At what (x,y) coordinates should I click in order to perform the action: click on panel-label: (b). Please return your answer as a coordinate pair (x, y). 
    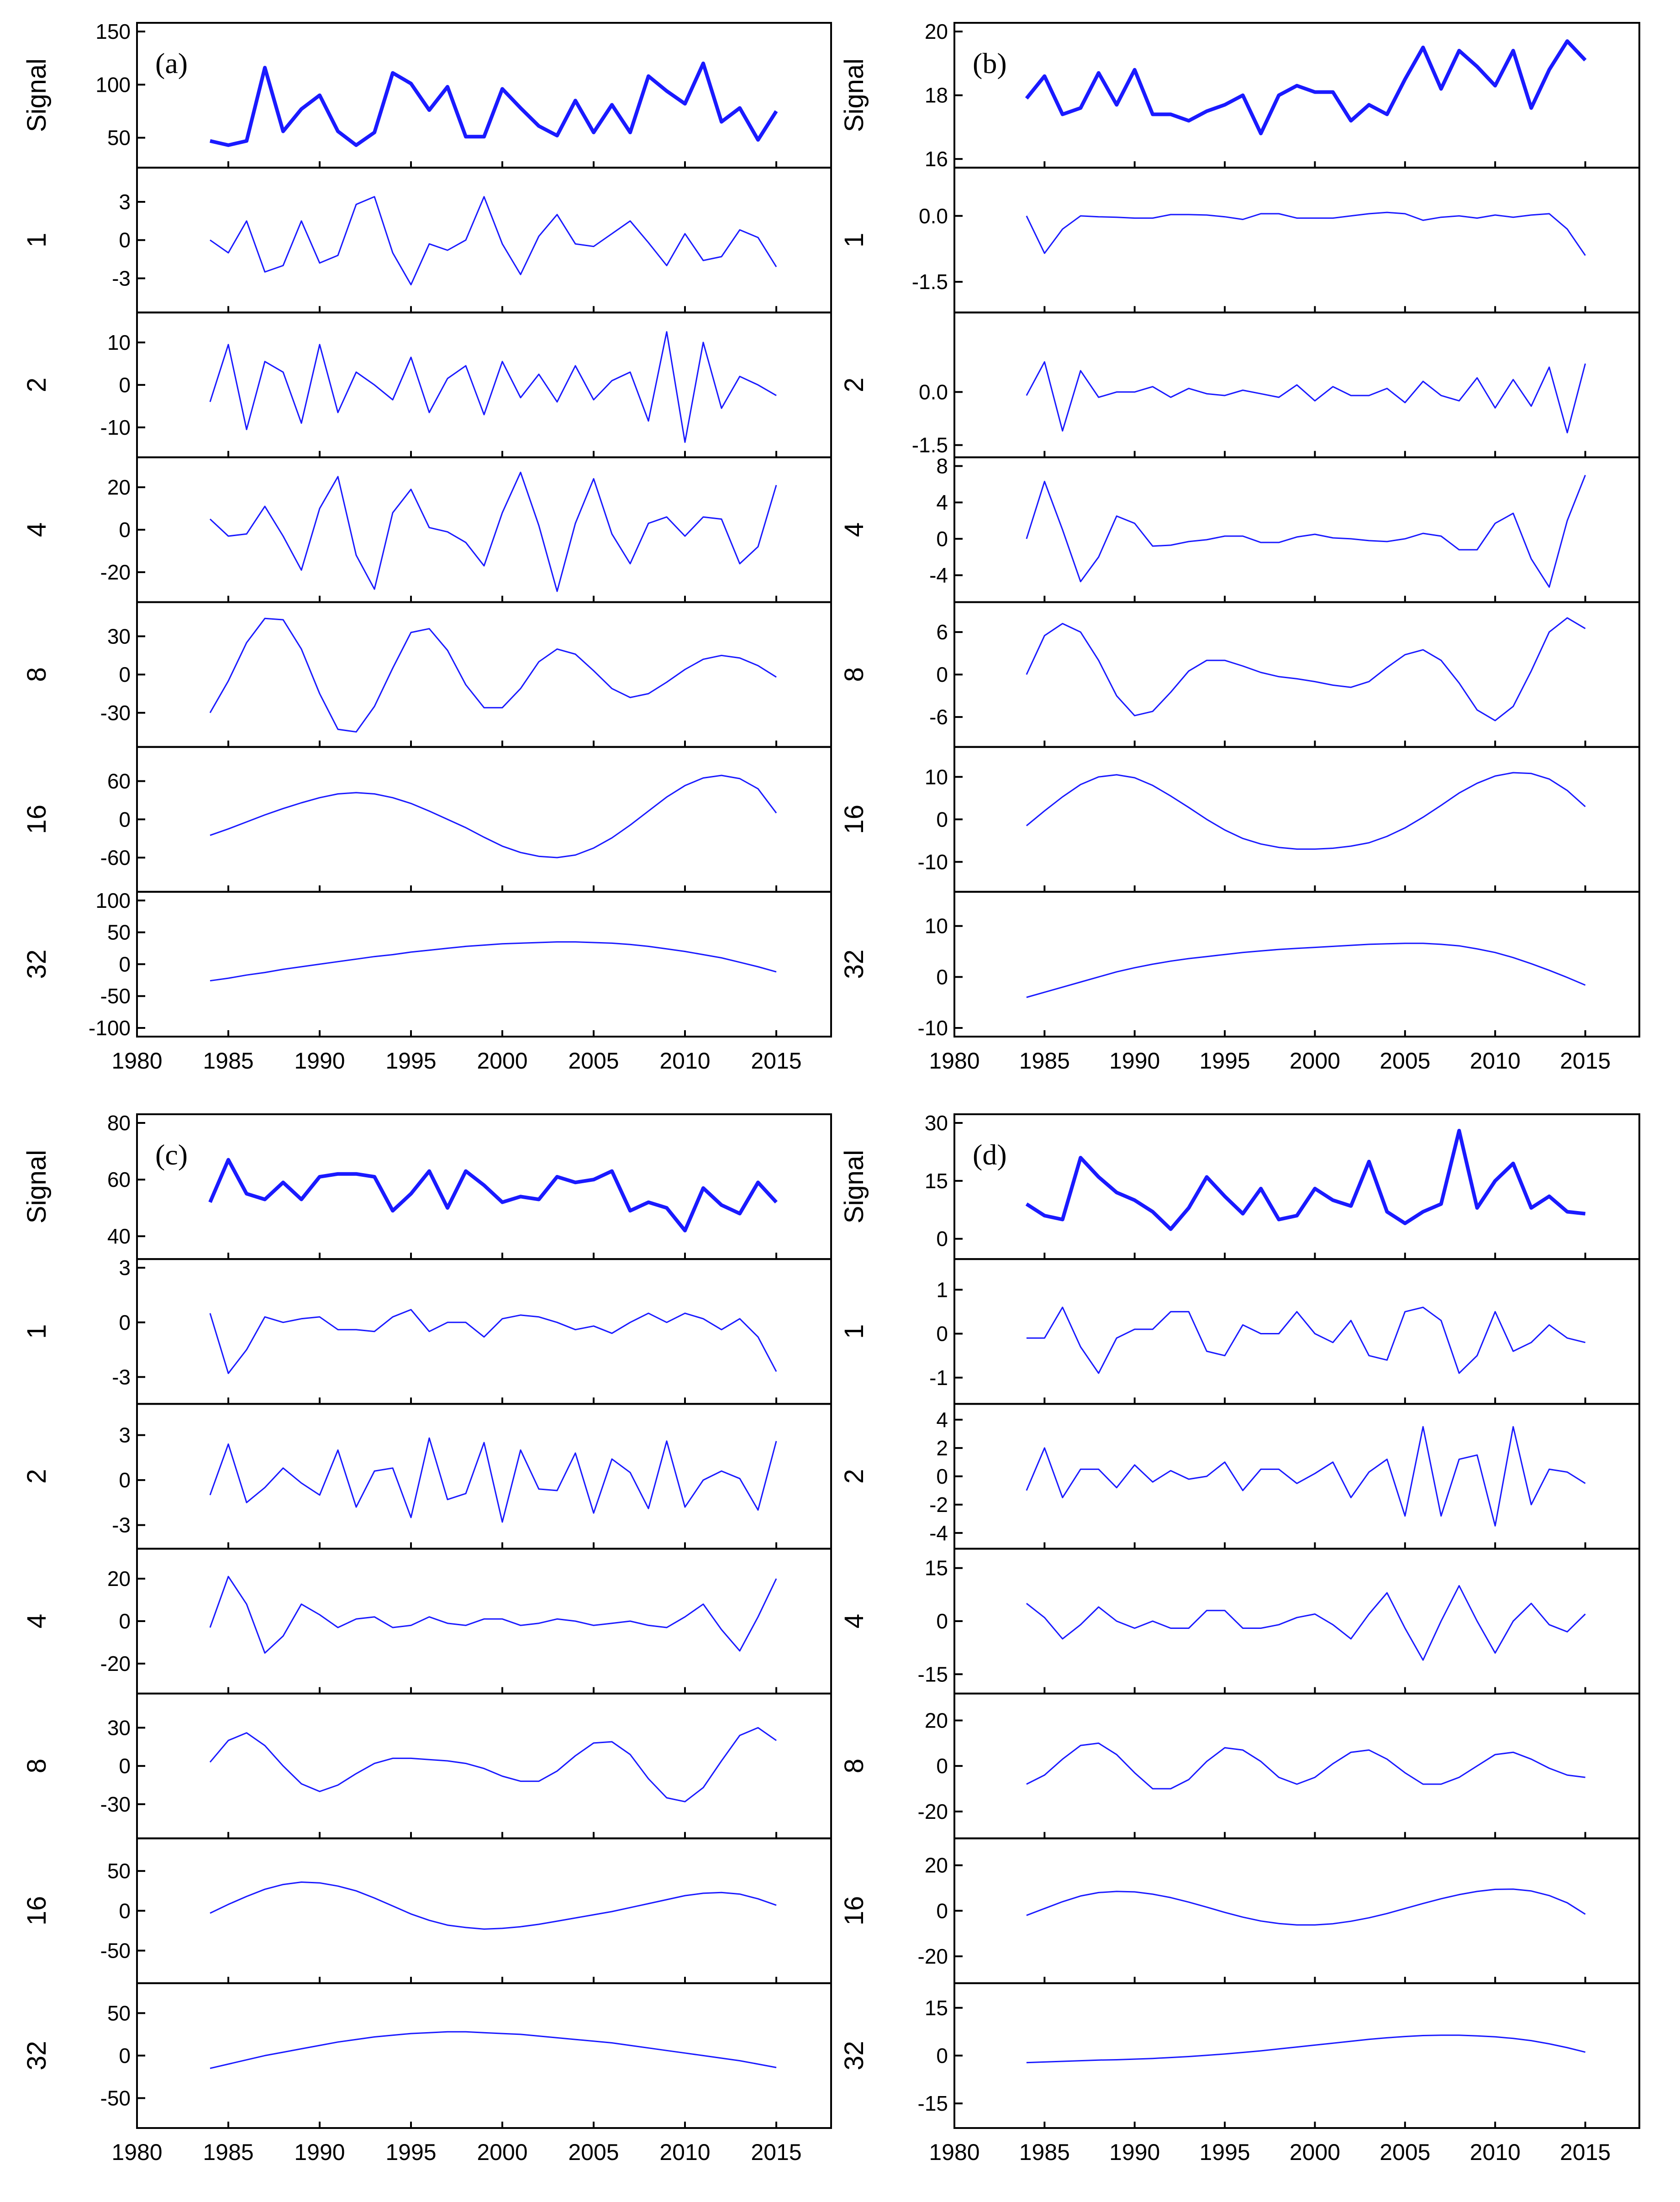
    Looking at the image, I should click on (990, 63).